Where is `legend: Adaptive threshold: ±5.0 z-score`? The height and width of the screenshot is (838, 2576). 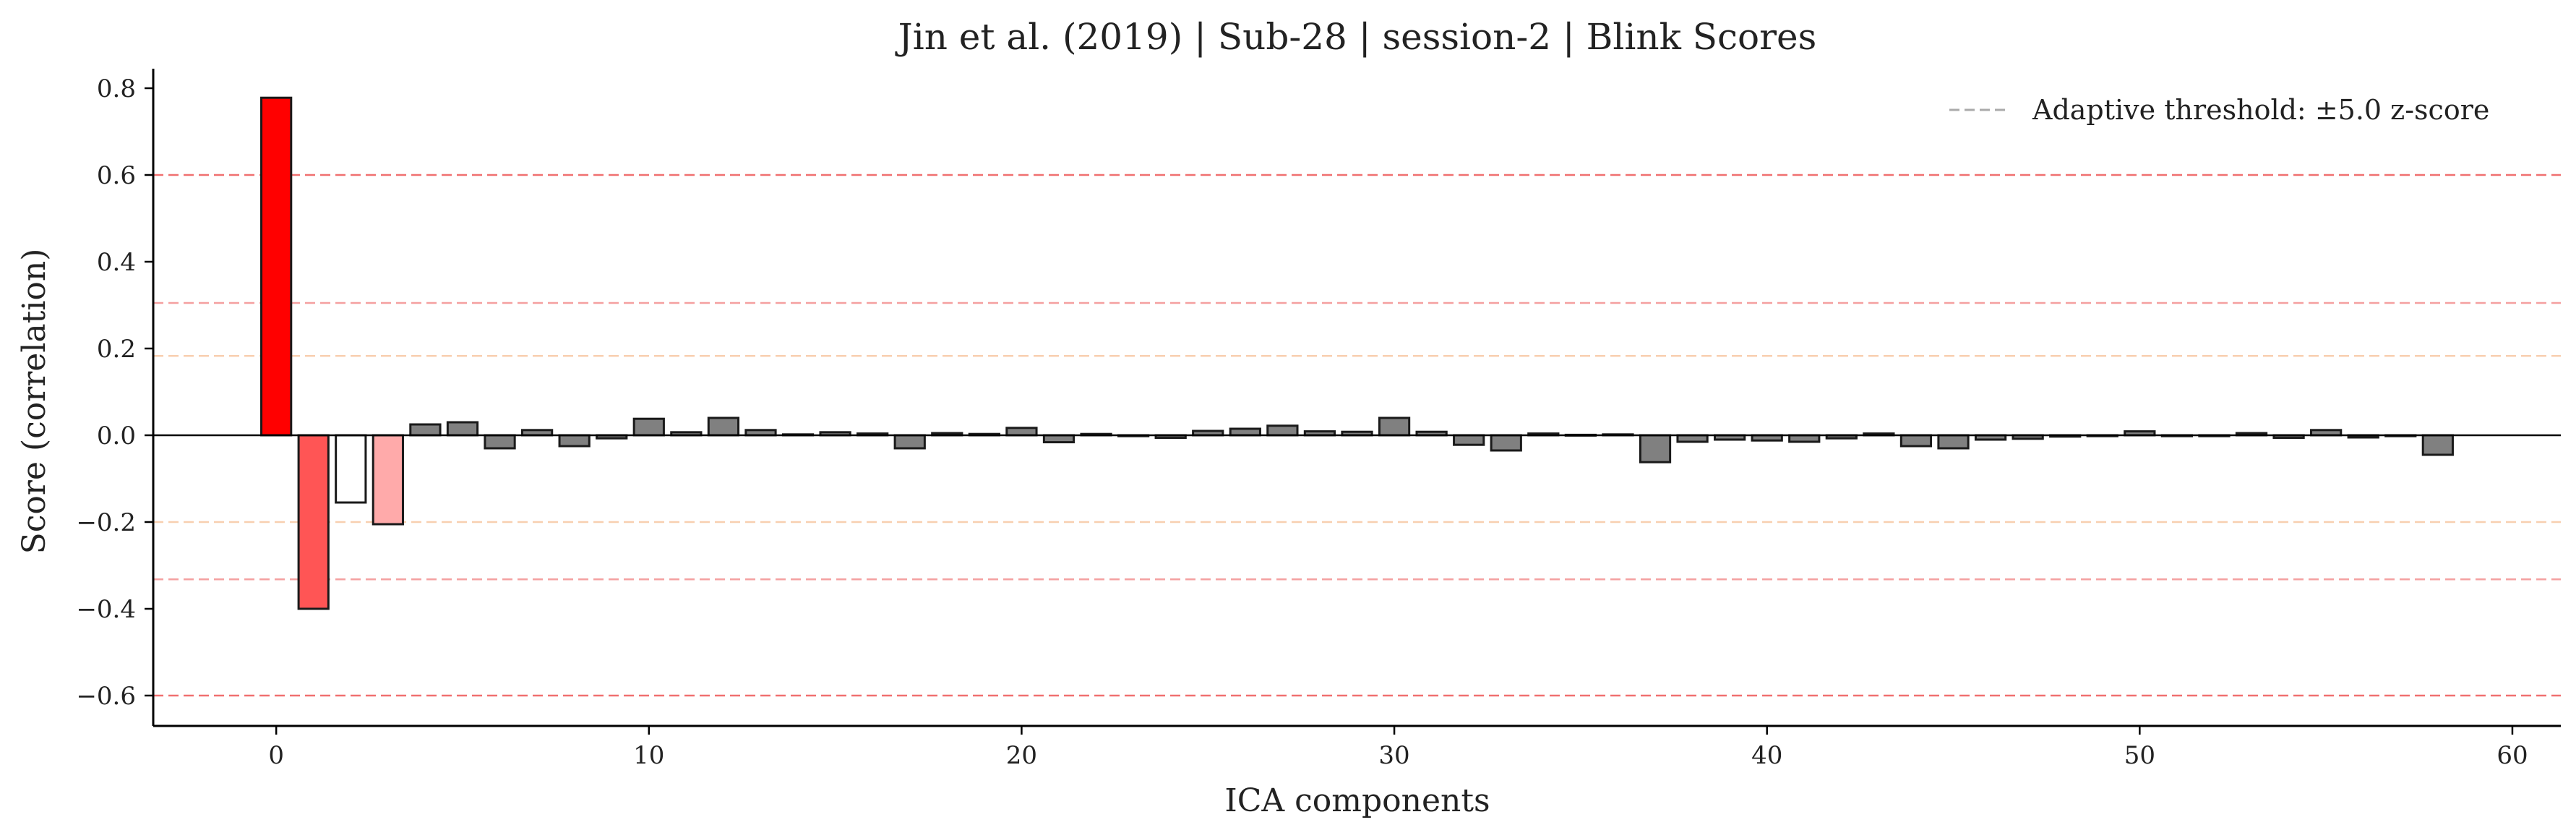
legend: Adaptive threshold: ±5.0 z-score is located at coordinates (2219, 110).